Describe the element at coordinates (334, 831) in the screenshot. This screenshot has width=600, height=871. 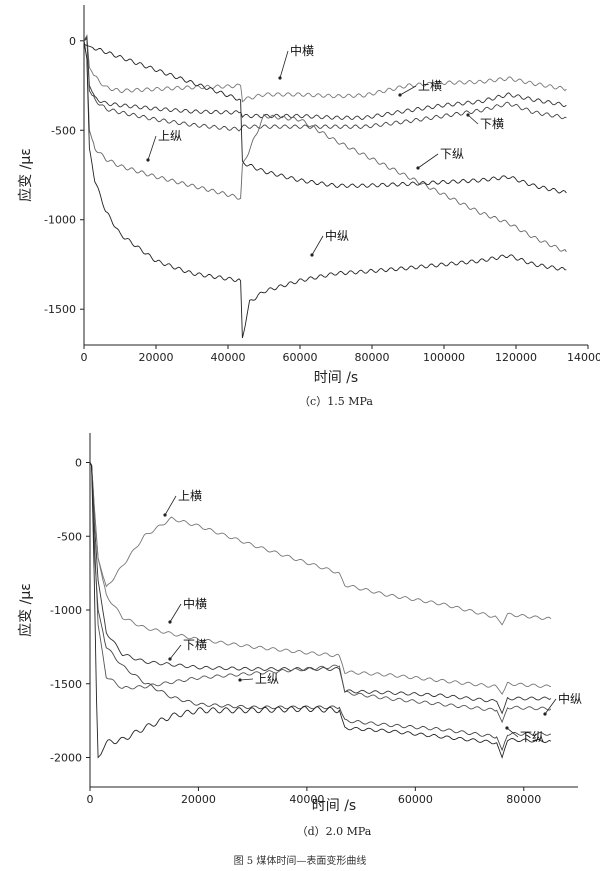
I see `chart-caption: （d）2.0 MPa` at that location.